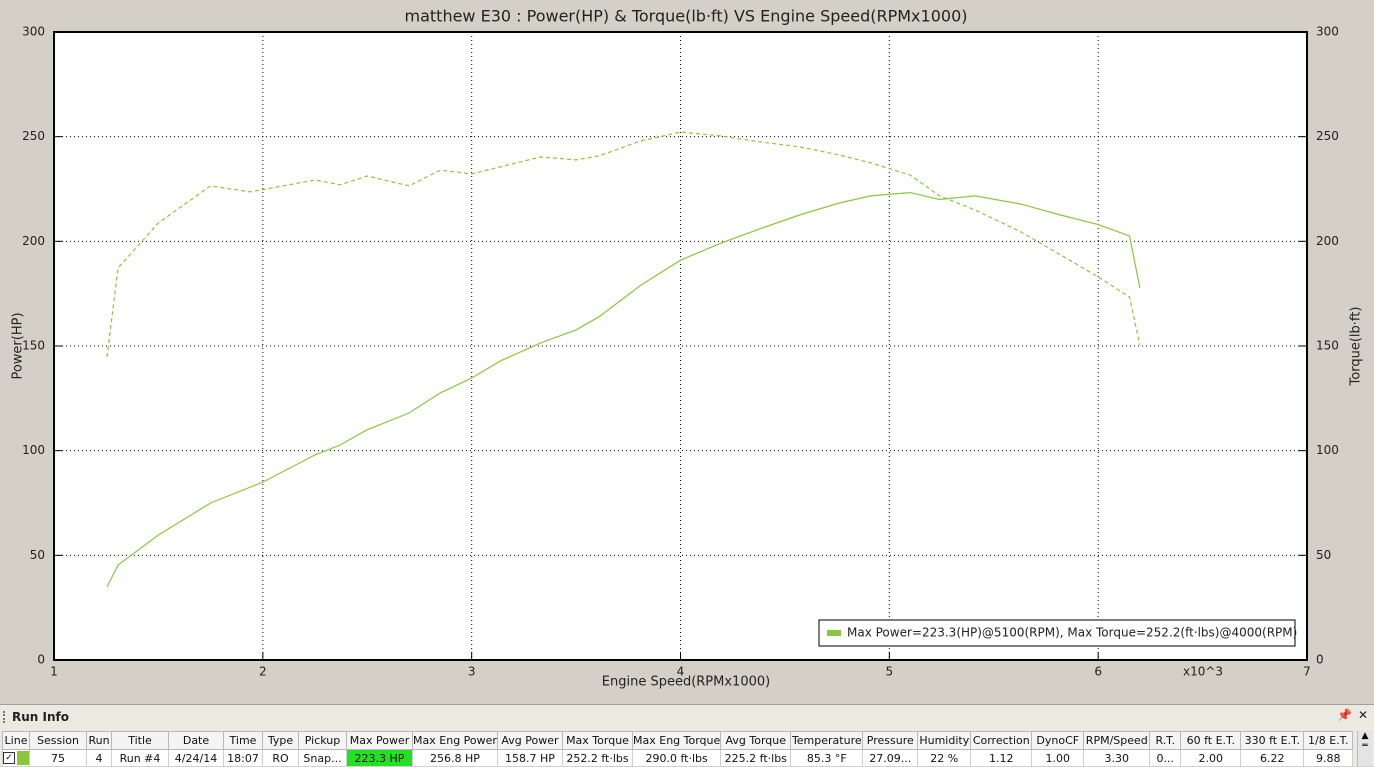  Describe the element at coordinates (16, 740) in the screenshot. I see `column-header: Line` at that location.